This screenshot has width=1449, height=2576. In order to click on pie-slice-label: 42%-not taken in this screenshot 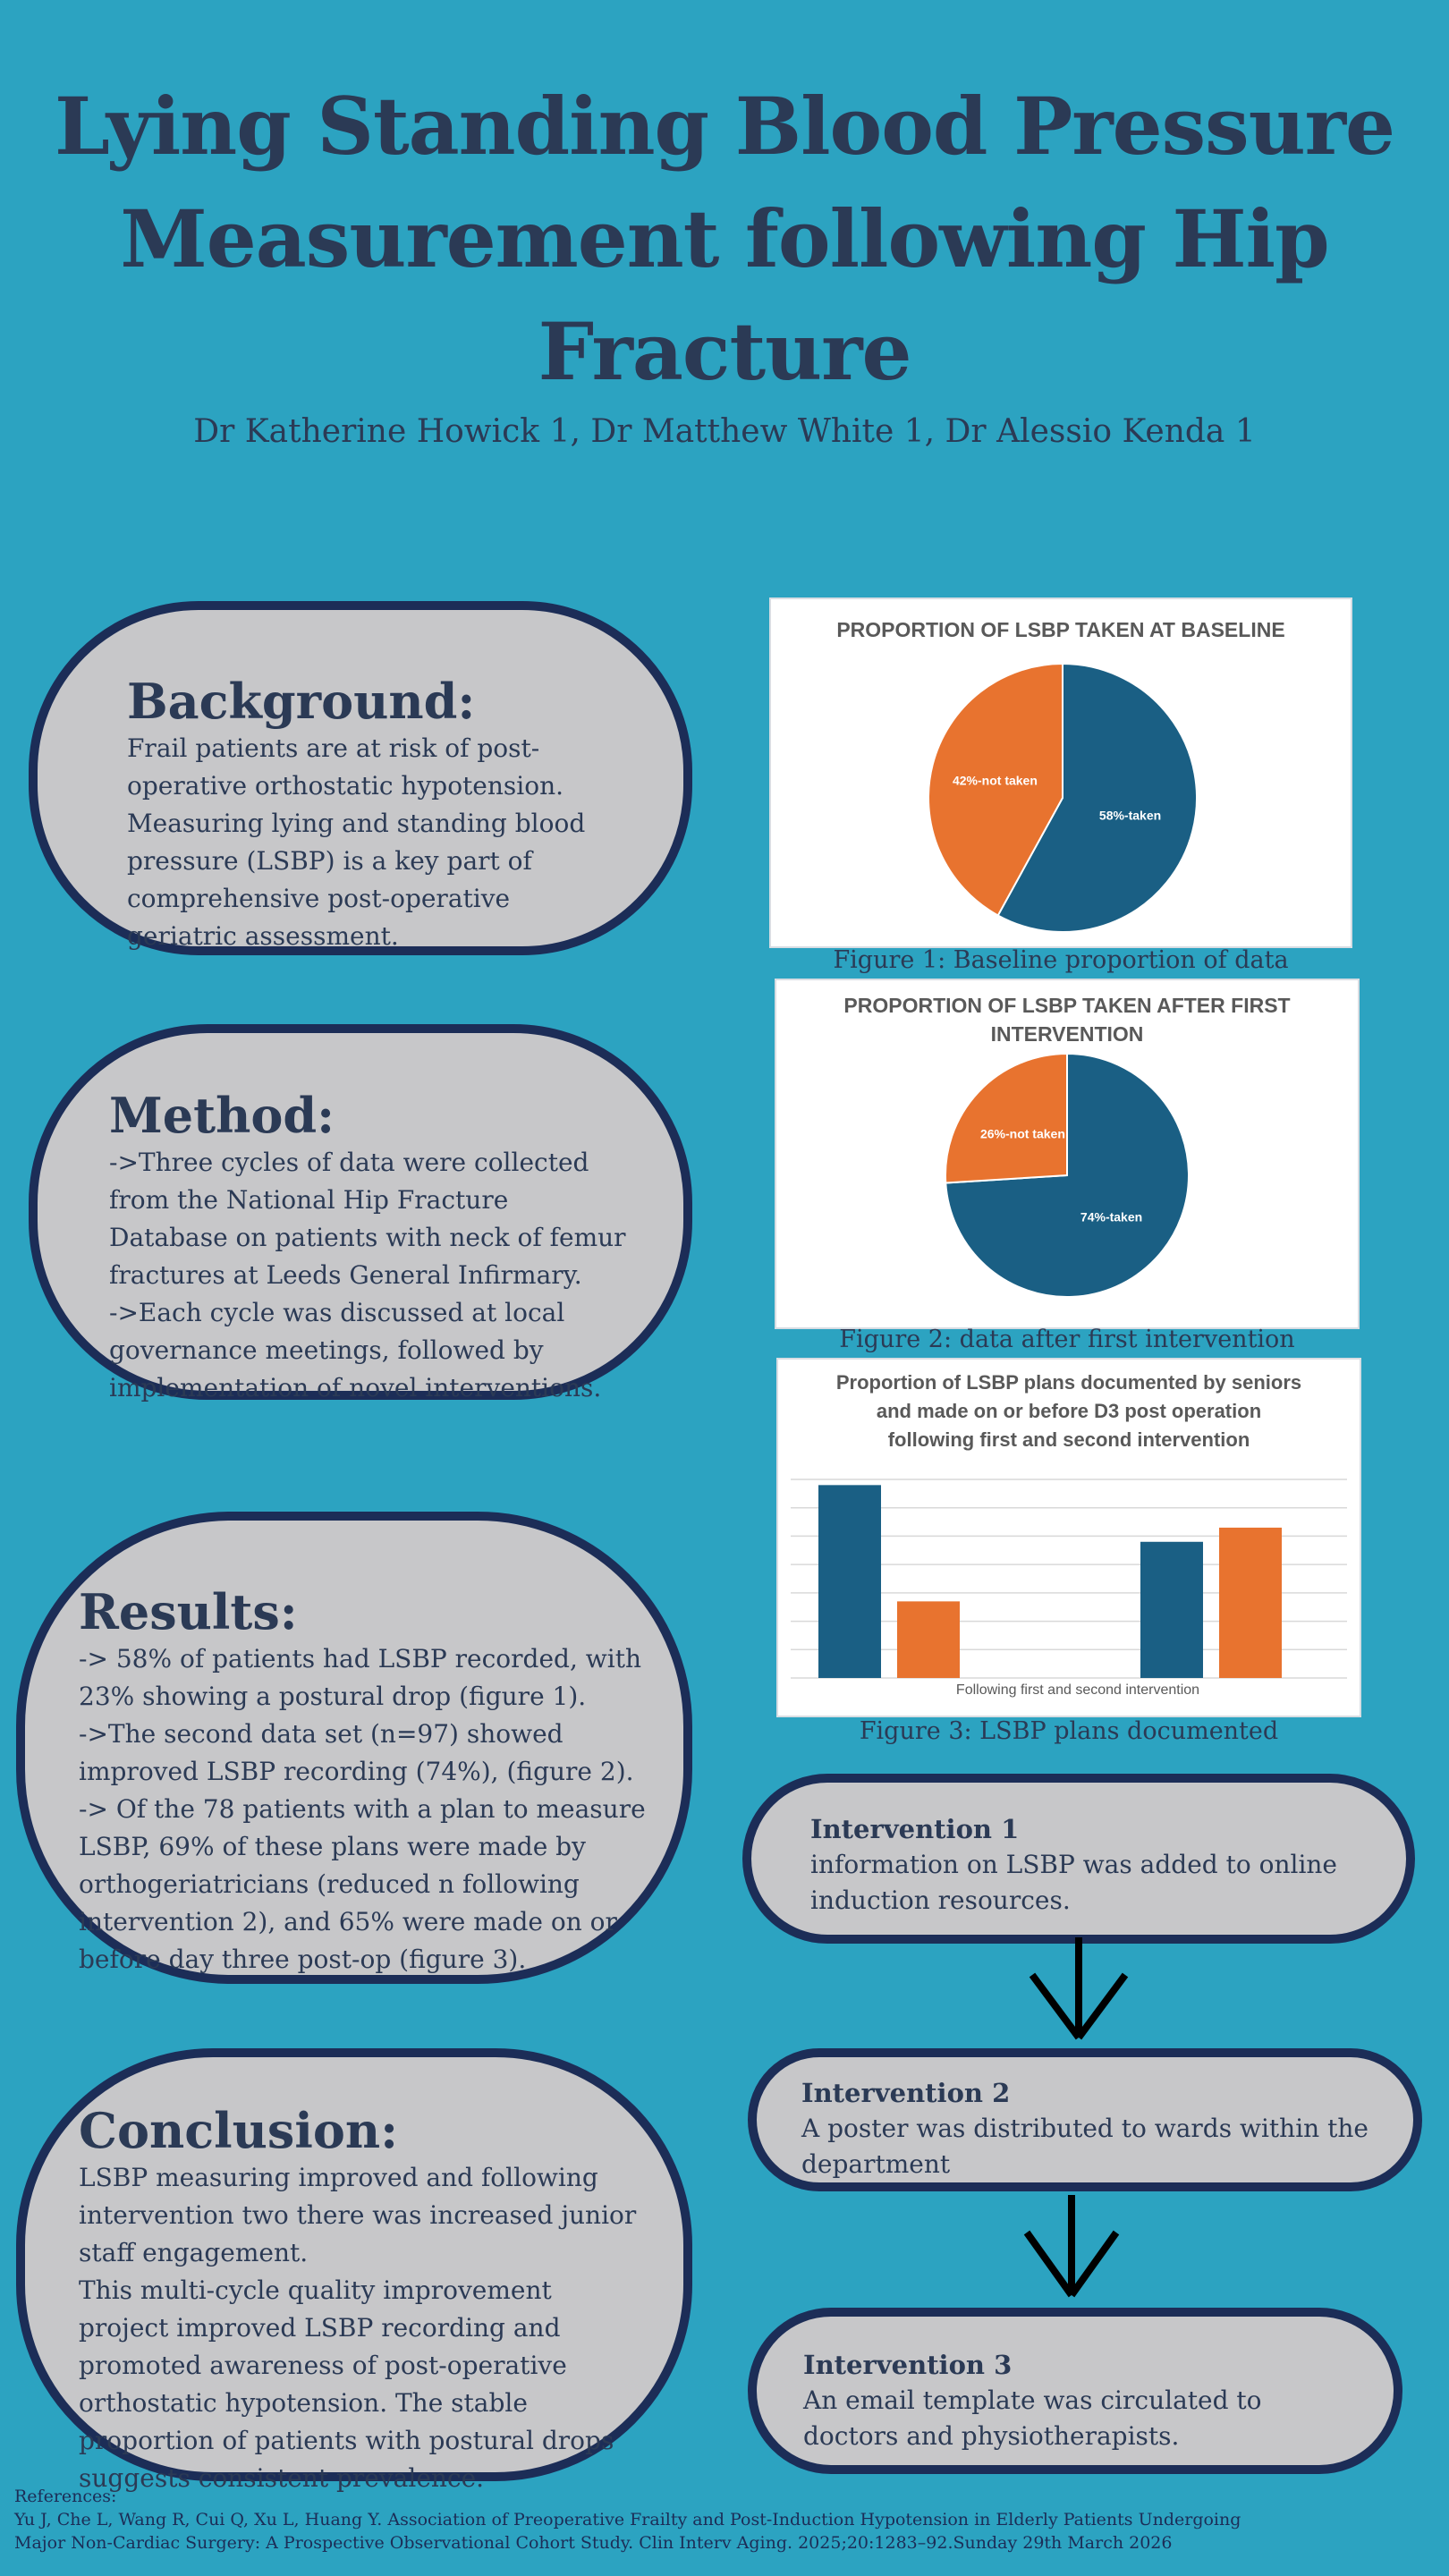, I will do `click(995, 781)`.